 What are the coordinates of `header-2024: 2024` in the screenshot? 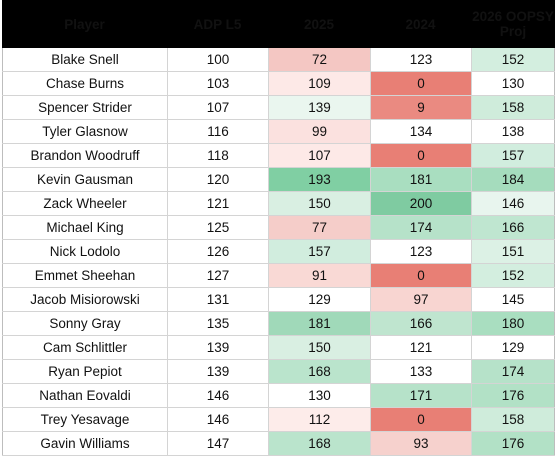 It's located at (420, 24).